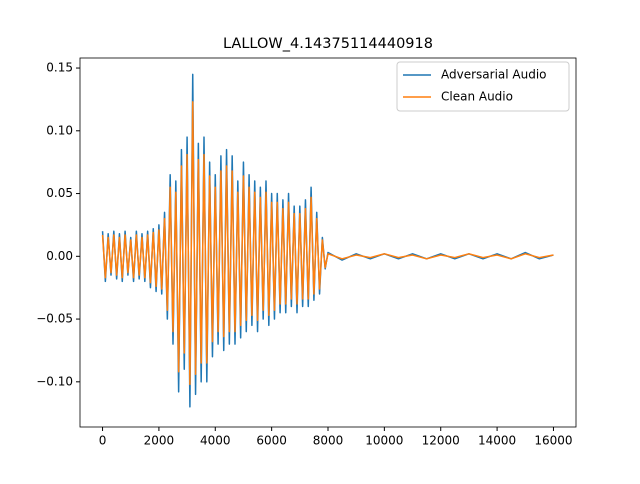  Describe the element at coordinates (159, 441) in the screenshot. I see `x-tick-label: 2000` at that location.